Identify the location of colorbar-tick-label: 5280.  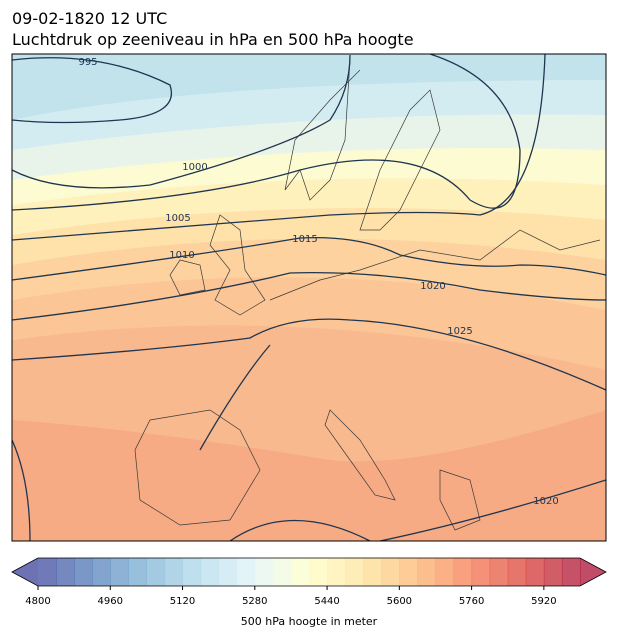
(254, 601).